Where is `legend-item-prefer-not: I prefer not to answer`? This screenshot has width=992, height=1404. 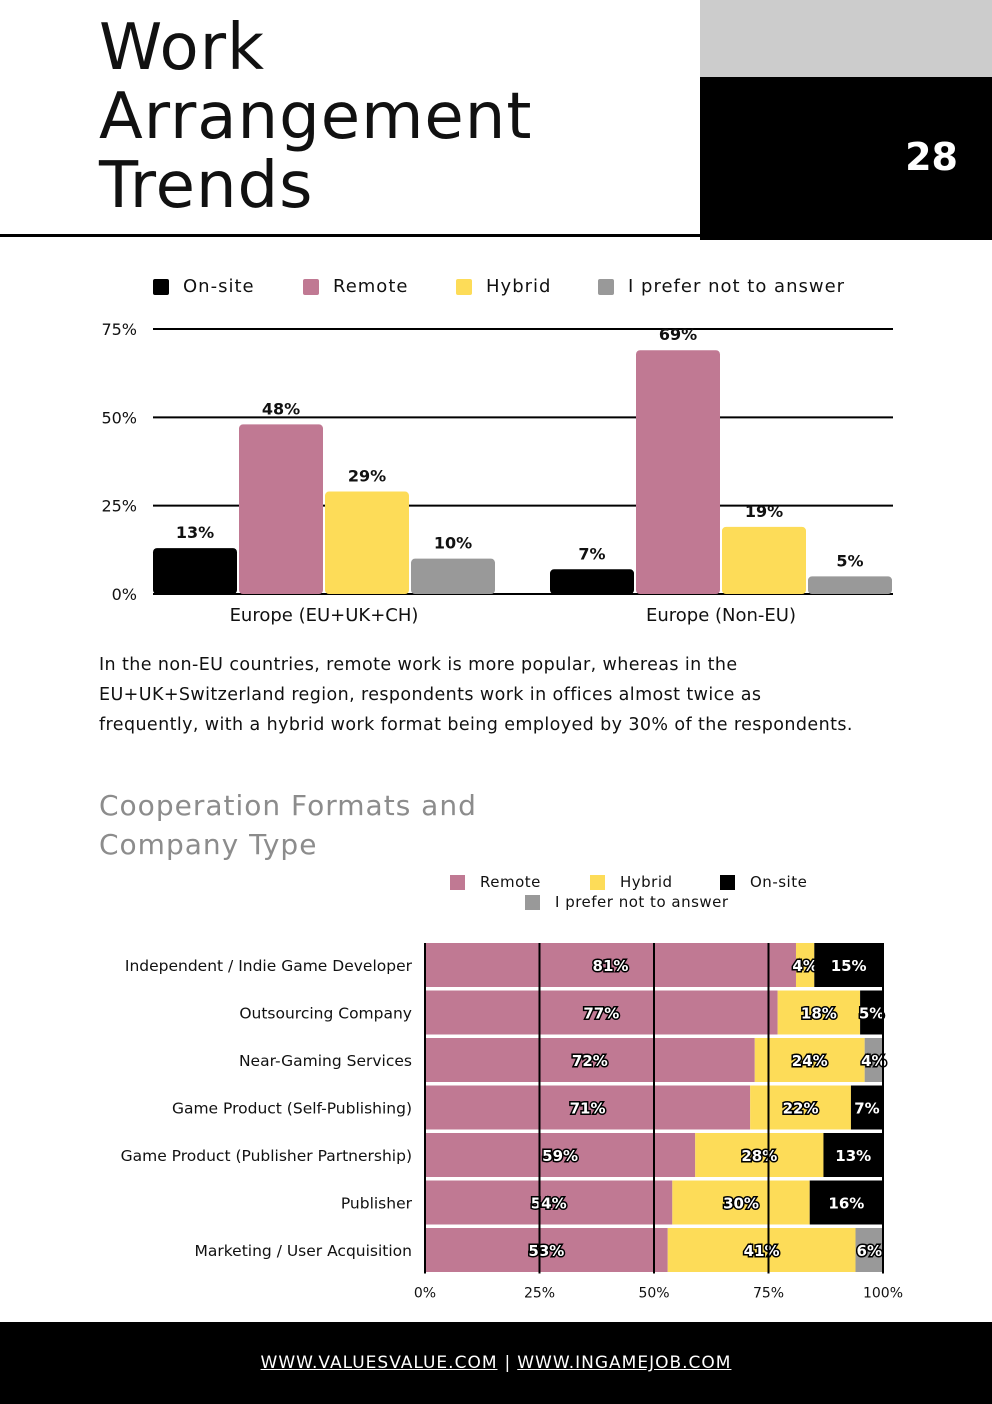 legend-item-prefer-not: I prefer not to answer is located at coordinates (721, 286).